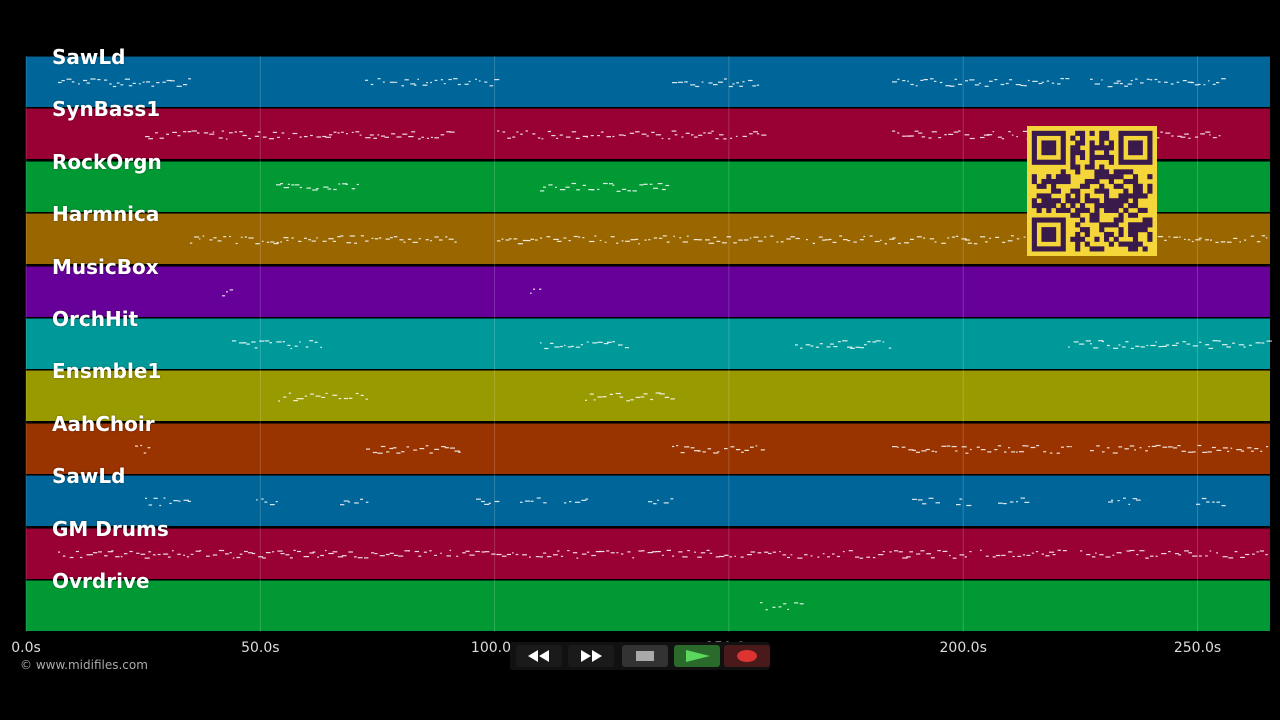 The width and height of the screenshot is (1280, 720). Describe the element at coordinates (697, 656) in the screenshot. I see `play-button` at that location.